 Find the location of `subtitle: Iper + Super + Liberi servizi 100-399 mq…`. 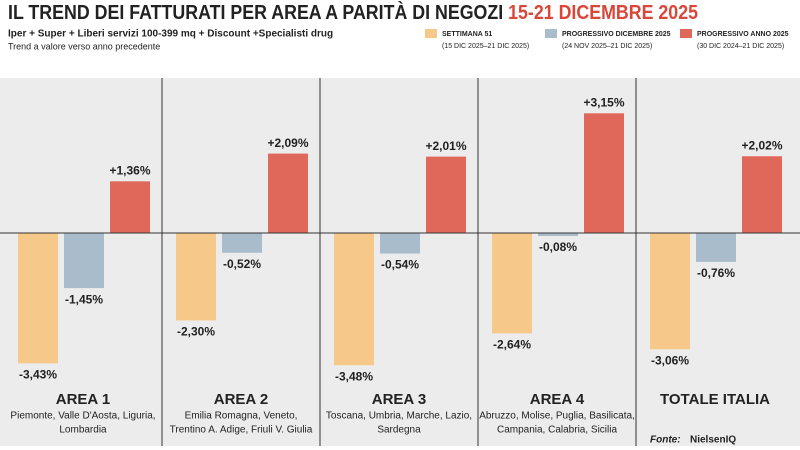

subtitle: Iper + Super + Liberi servizi 100-399 mq… is located at coordinates (170, 34).